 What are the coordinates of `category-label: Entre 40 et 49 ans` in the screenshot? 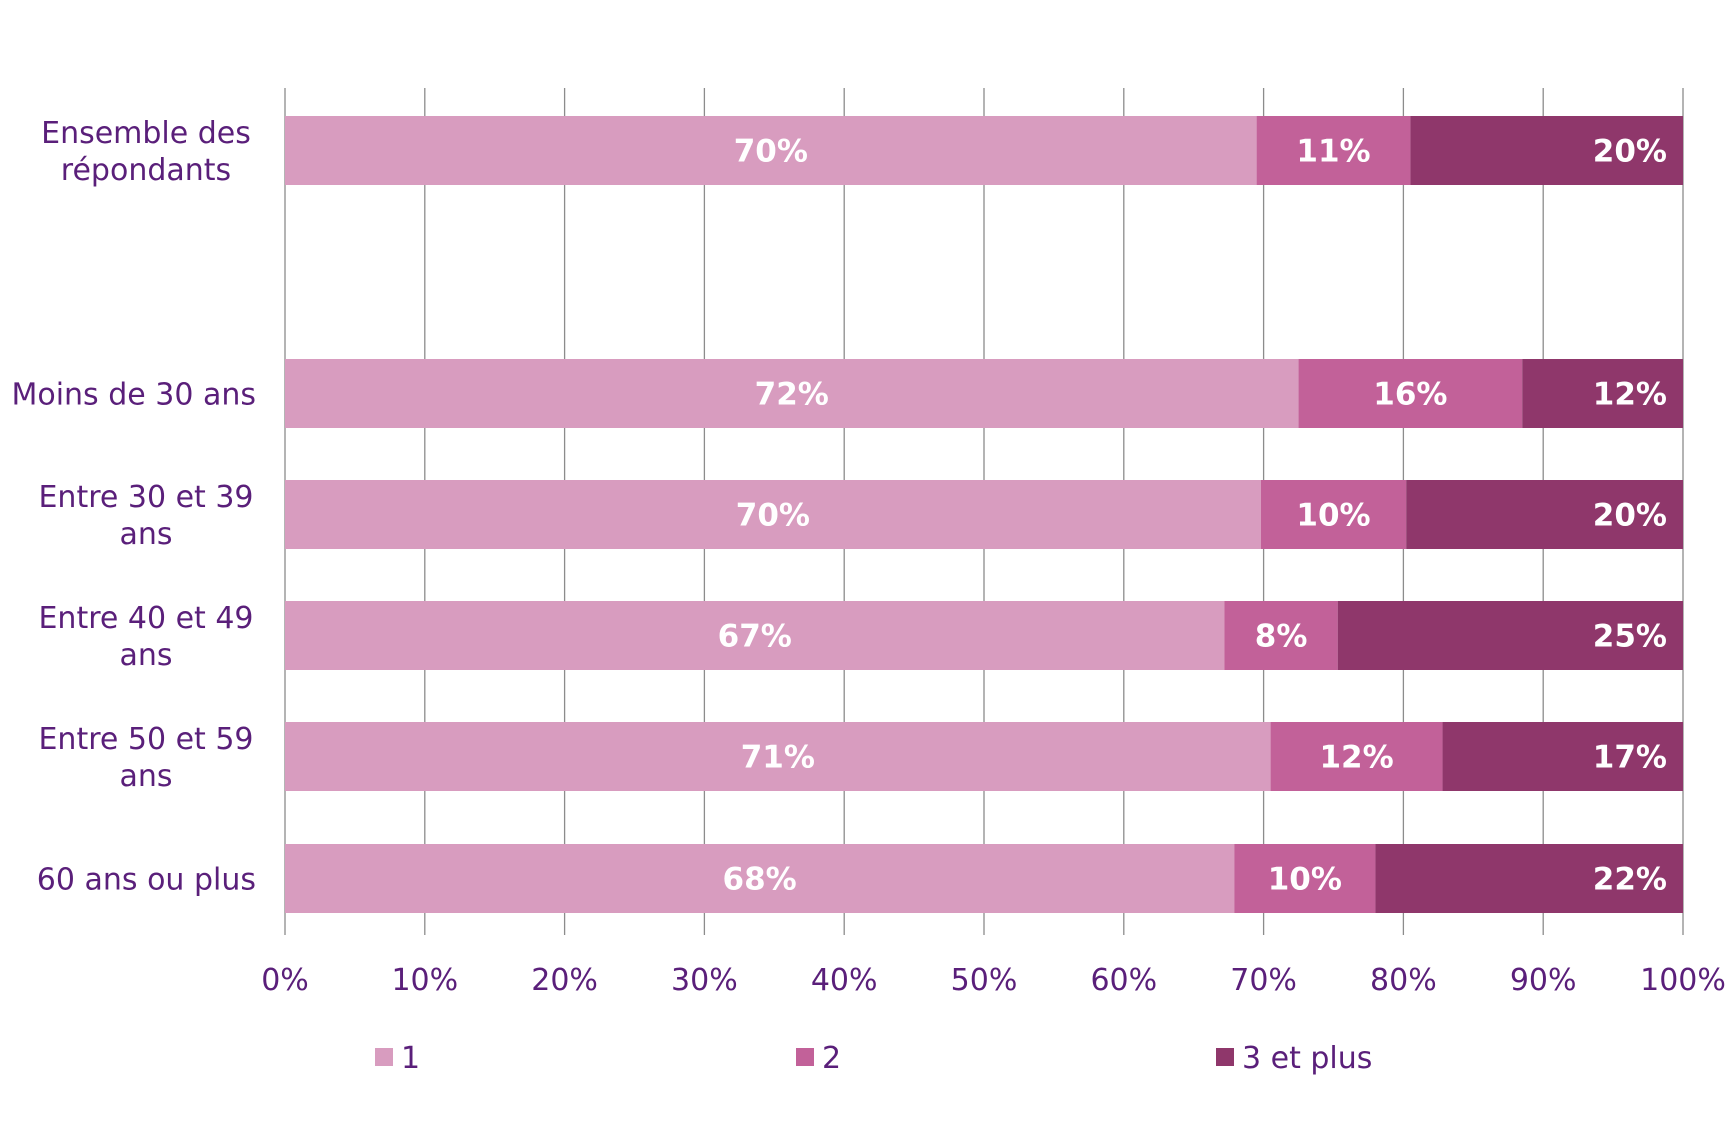 It's located at (145, 637).